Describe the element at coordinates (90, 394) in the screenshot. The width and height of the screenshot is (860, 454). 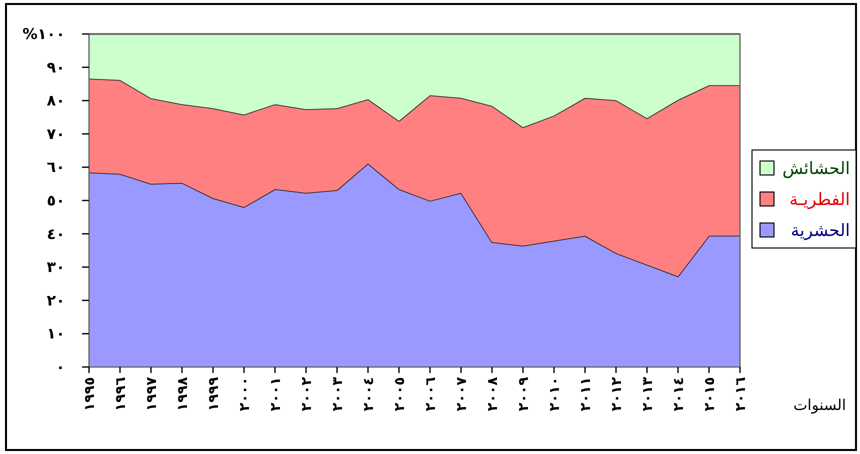
I see `x-tick-label: ١٩٩٥` at that location.